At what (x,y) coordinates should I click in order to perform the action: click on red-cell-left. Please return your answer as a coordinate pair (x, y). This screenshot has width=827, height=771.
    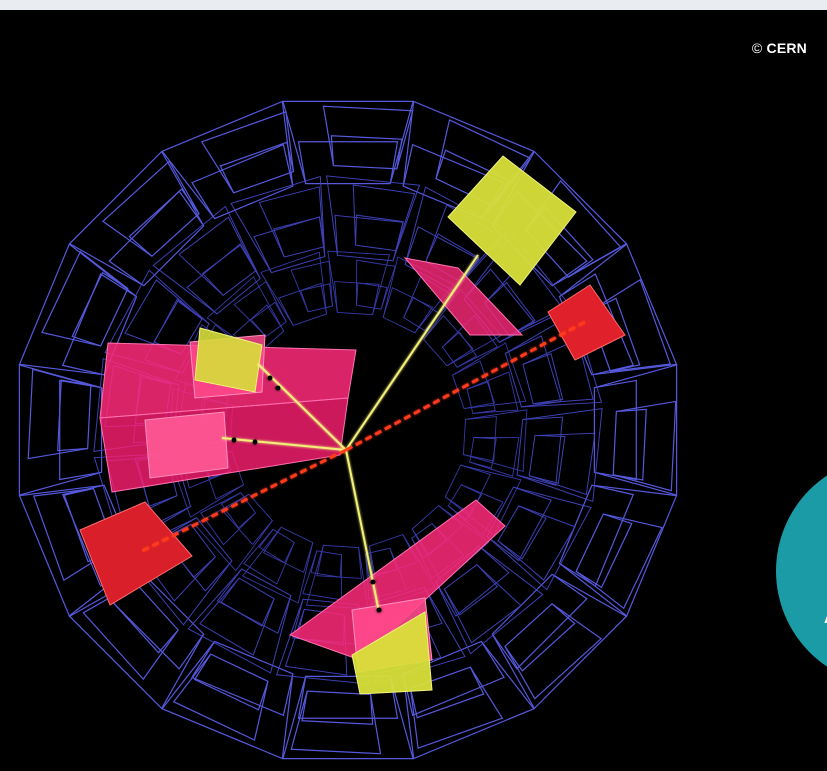
    Looking at the image, I should click on (136, 553).